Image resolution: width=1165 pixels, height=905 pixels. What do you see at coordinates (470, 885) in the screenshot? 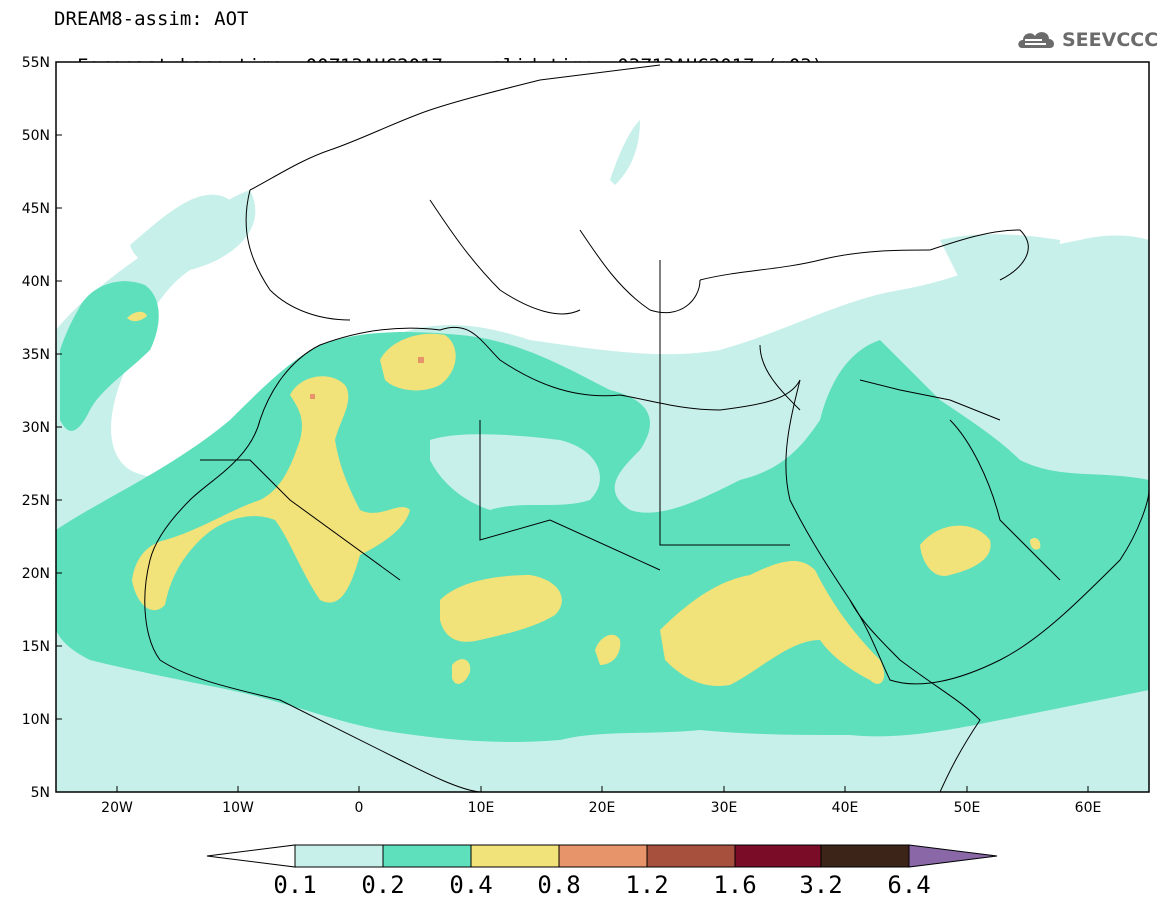
I see `colorbar-label: 0.4` at bounding box center [470, 885].